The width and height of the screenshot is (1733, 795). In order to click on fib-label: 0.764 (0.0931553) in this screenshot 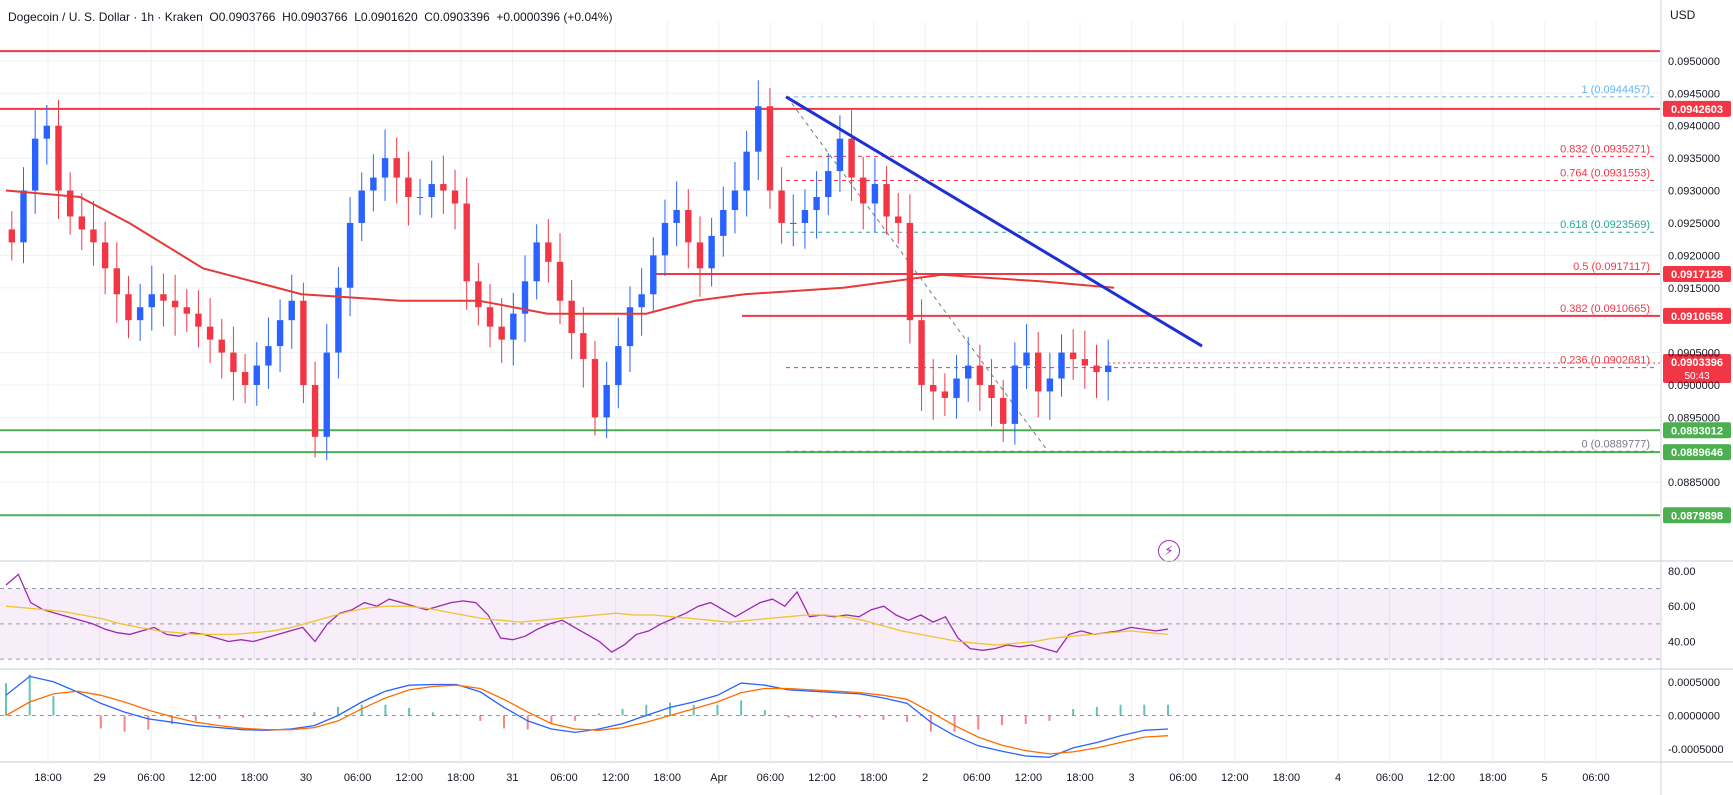, I will do `click(1605, 173)`.